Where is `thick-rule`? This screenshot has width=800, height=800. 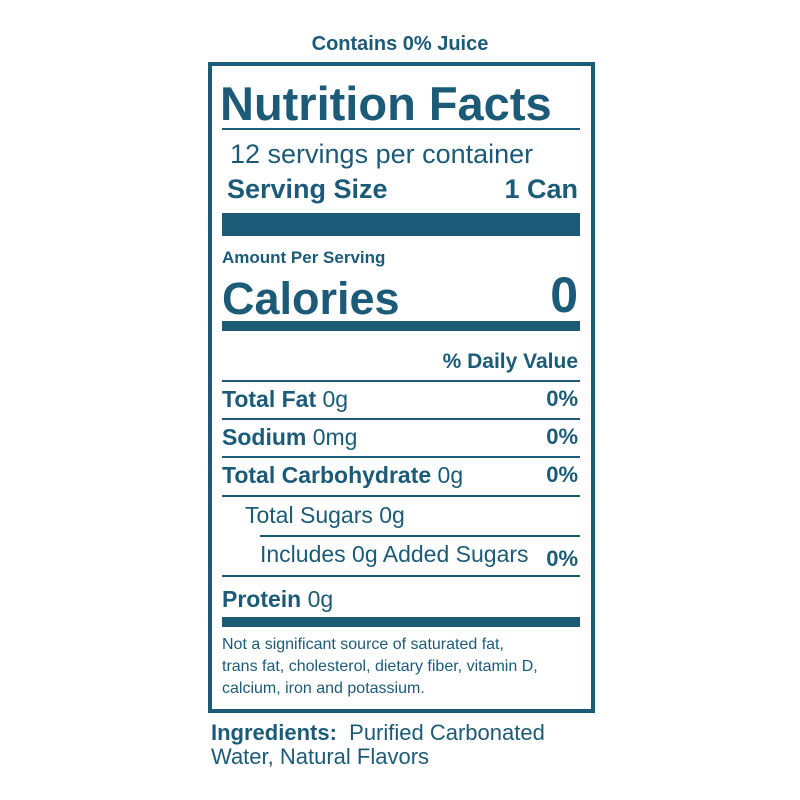 thick-rule is located at coordinates (401, 224).